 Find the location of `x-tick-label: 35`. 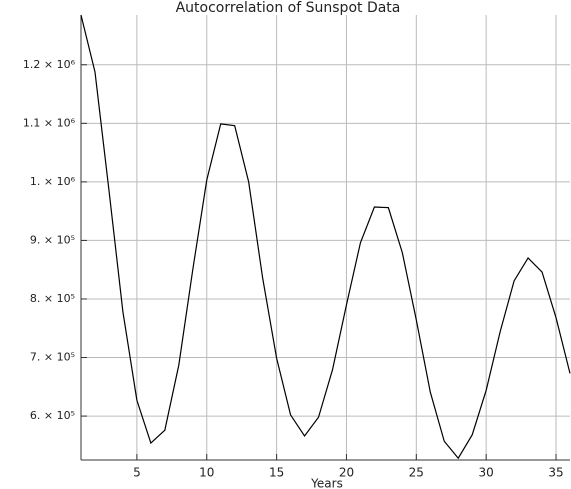

x-tick-label: 35 is located at coordinates (555, 473).